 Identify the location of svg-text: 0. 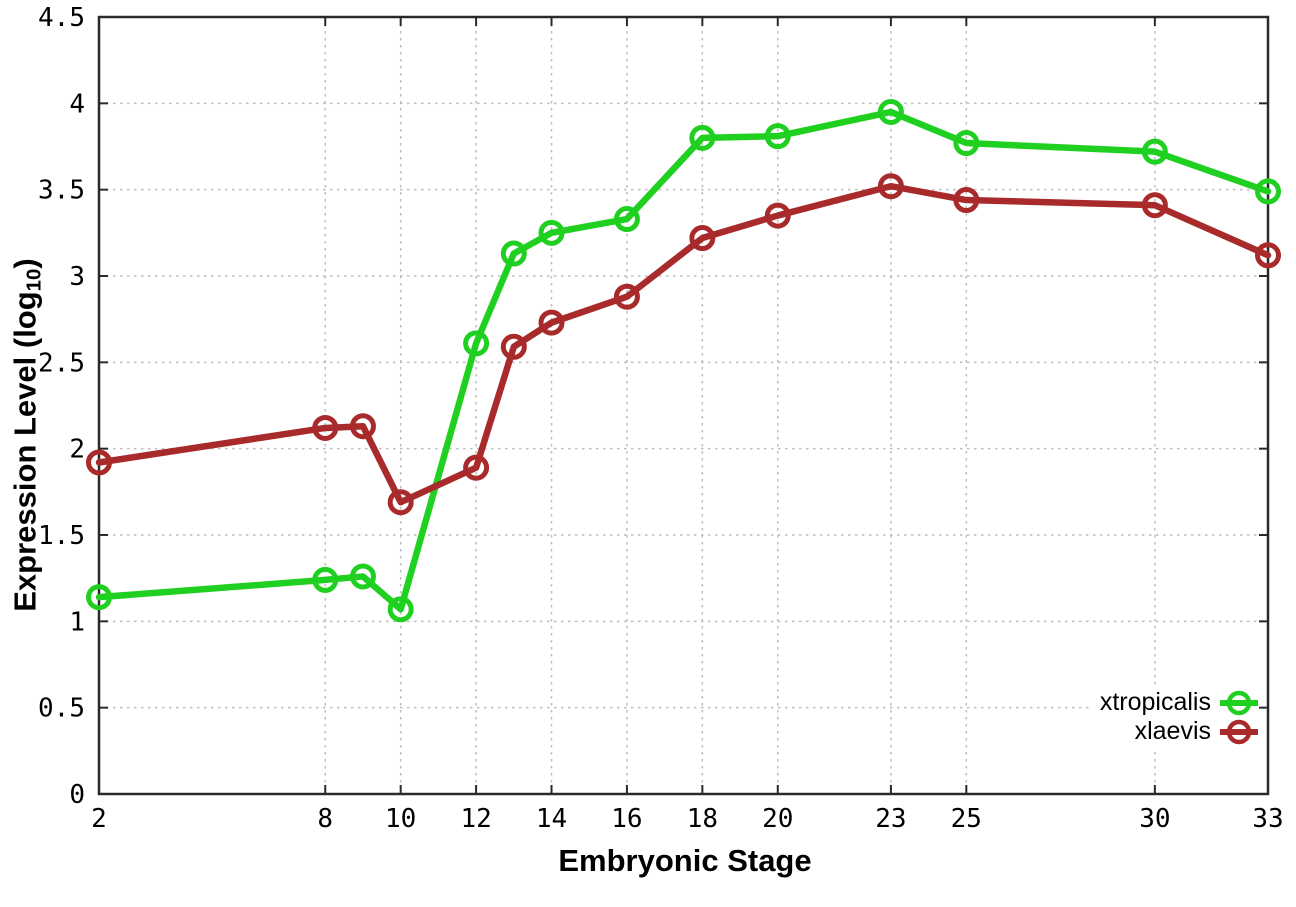
(77, 795).